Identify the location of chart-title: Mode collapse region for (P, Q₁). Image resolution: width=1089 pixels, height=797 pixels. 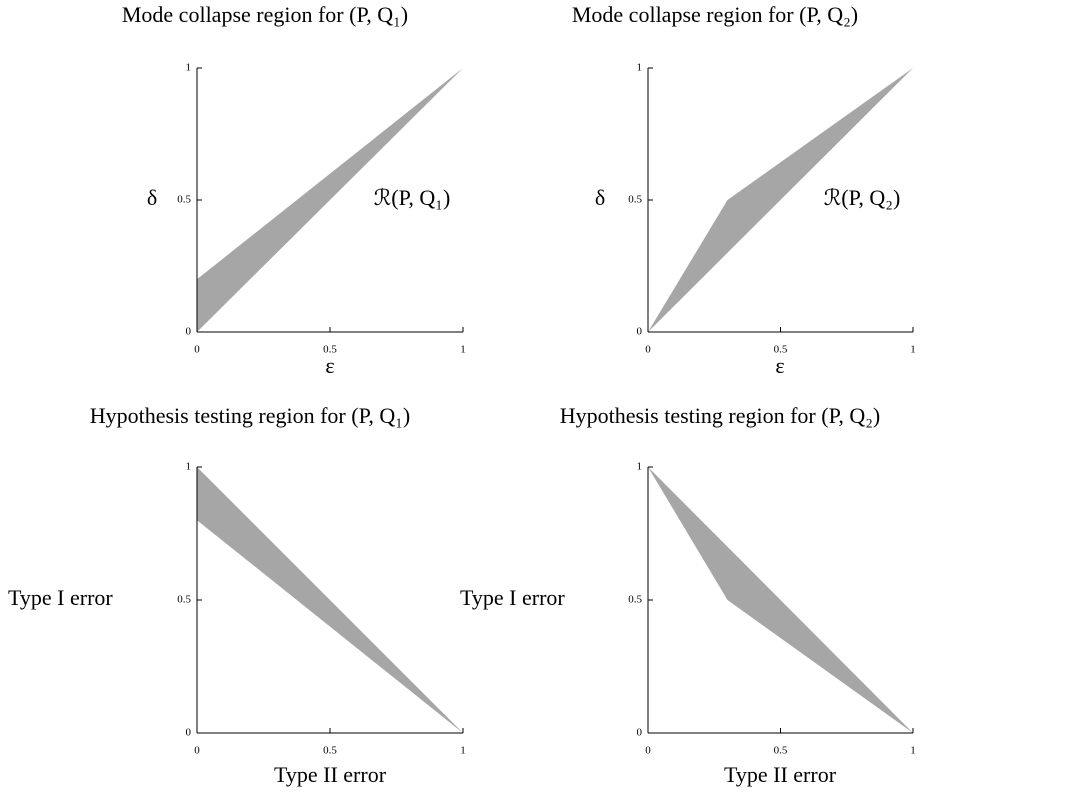
(265, 14).